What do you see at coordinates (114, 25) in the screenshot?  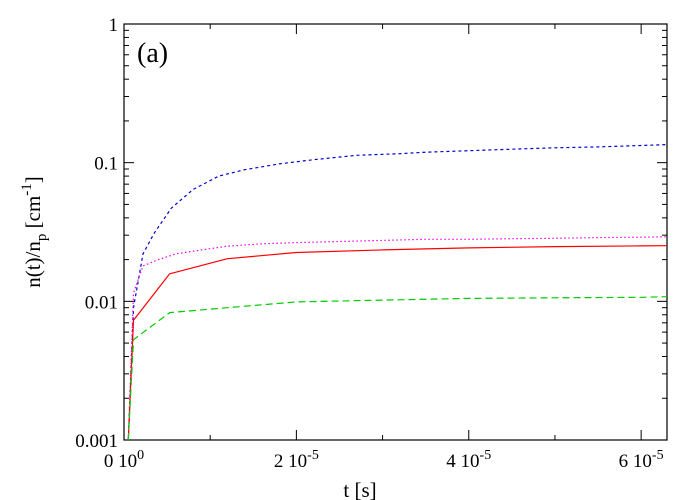 I see `y-tick-label-3: 1` at bounding box center [114, 25].